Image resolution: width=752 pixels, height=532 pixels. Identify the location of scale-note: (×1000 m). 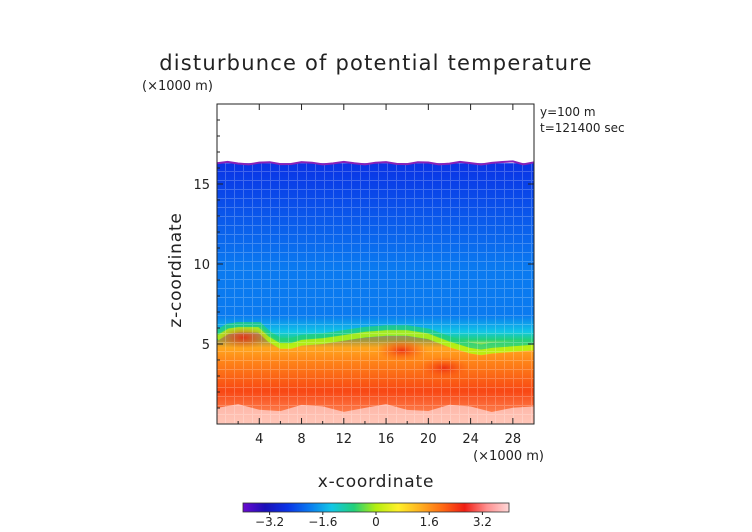
(177, 86).